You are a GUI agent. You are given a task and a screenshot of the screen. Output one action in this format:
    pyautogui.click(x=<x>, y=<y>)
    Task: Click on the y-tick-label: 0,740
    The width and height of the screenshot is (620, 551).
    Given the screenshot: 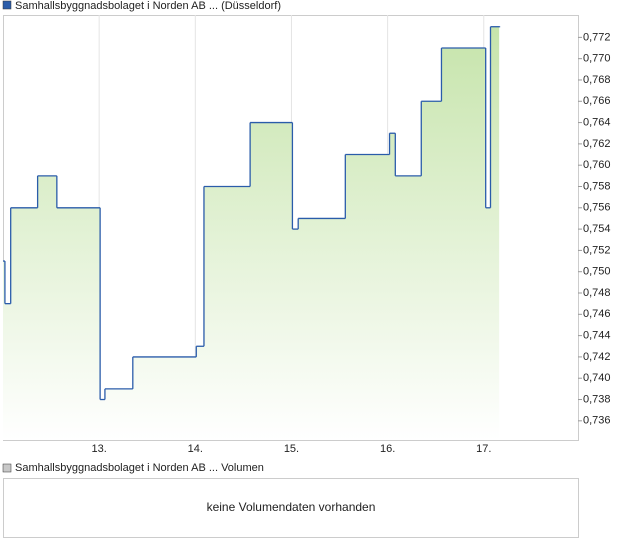 What is the action you would take?
    pyautogui.click(x=597, y=378)
    